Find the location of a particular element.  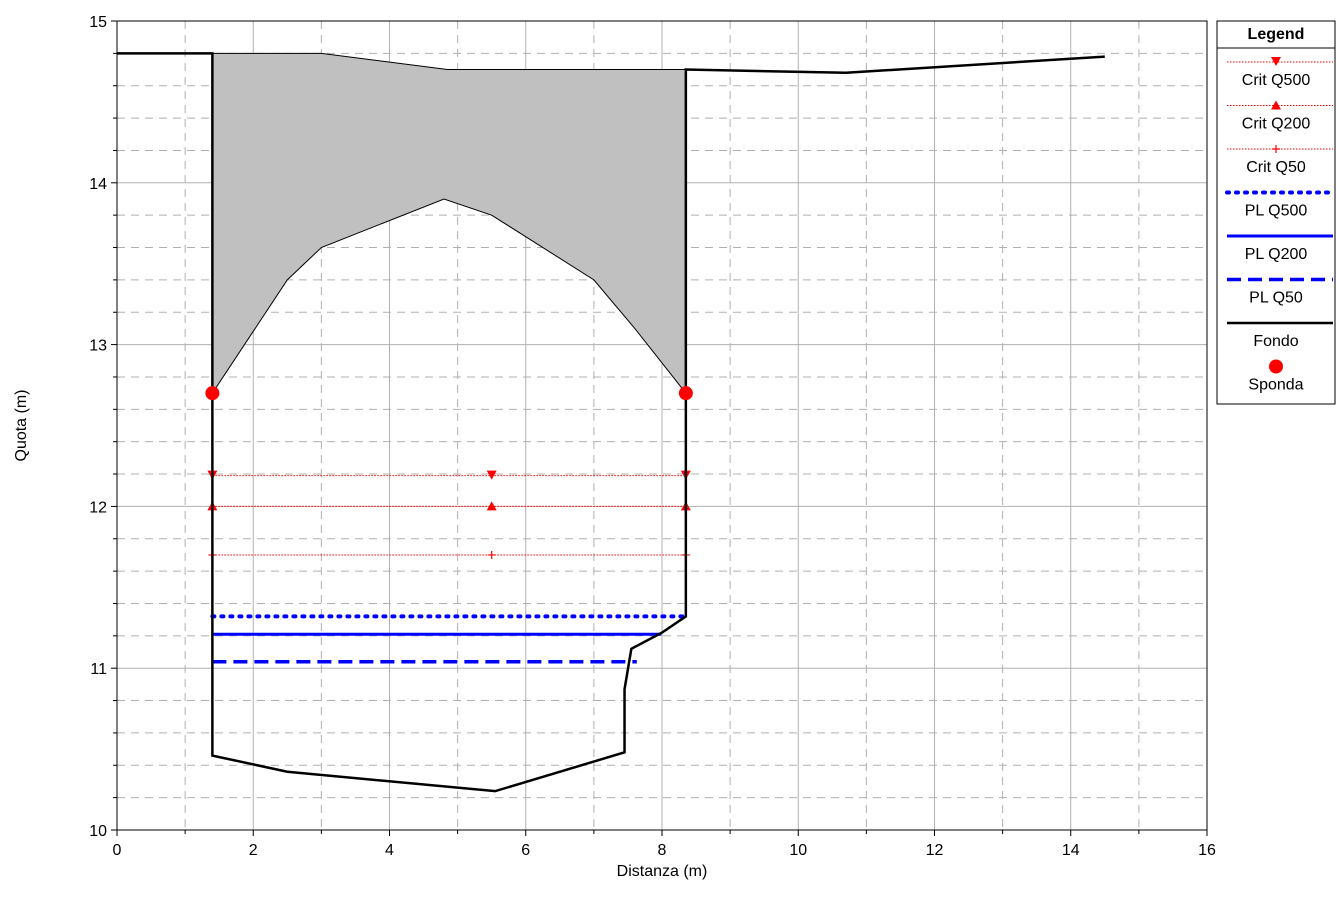

y-tick-label: 10 is located at coordinates (98, 831).